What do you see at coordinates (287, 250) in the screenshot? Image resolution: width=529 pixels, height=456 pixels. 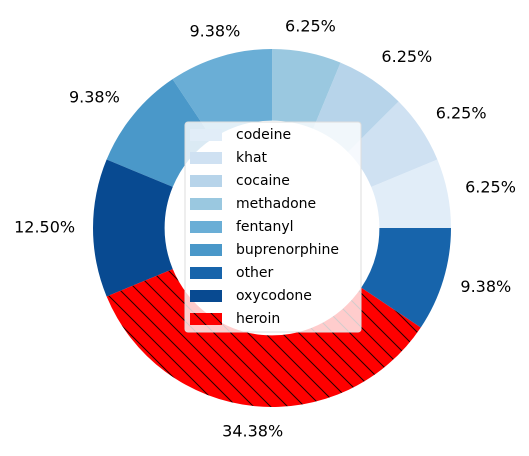 I see `legend-label: buprenorphine` at bounding box center [287, 250].